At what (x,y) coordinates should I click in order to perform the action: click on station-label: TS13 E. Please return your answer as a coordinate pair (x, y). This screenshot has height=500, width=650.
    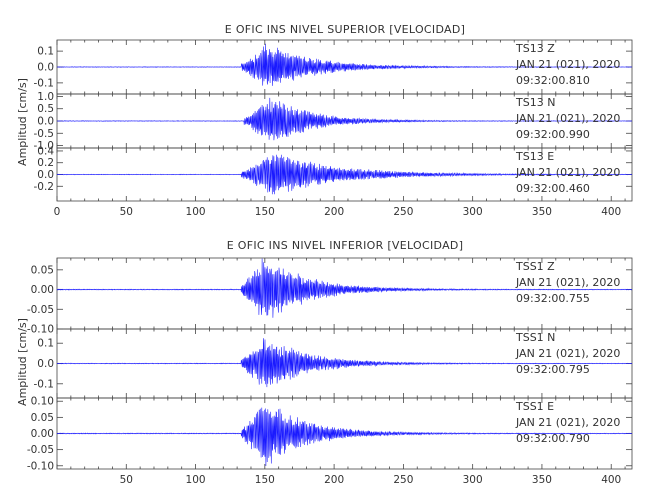
    Looking at the image, I should click on (534, 156).